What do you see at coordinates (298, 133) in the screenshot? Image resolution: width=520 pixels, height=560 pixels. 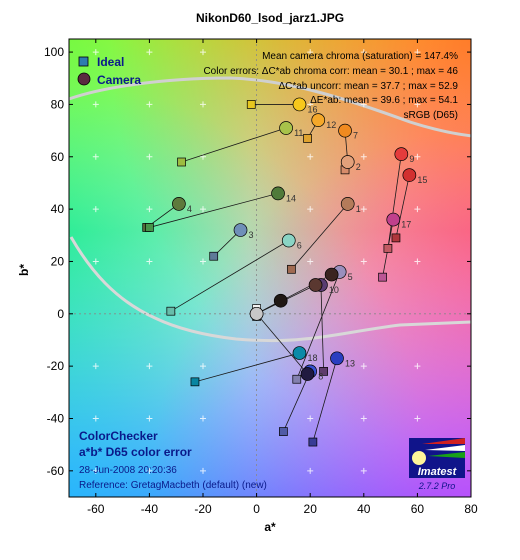 I see `patch-label-11: 11` at bounding box center [298, 133].